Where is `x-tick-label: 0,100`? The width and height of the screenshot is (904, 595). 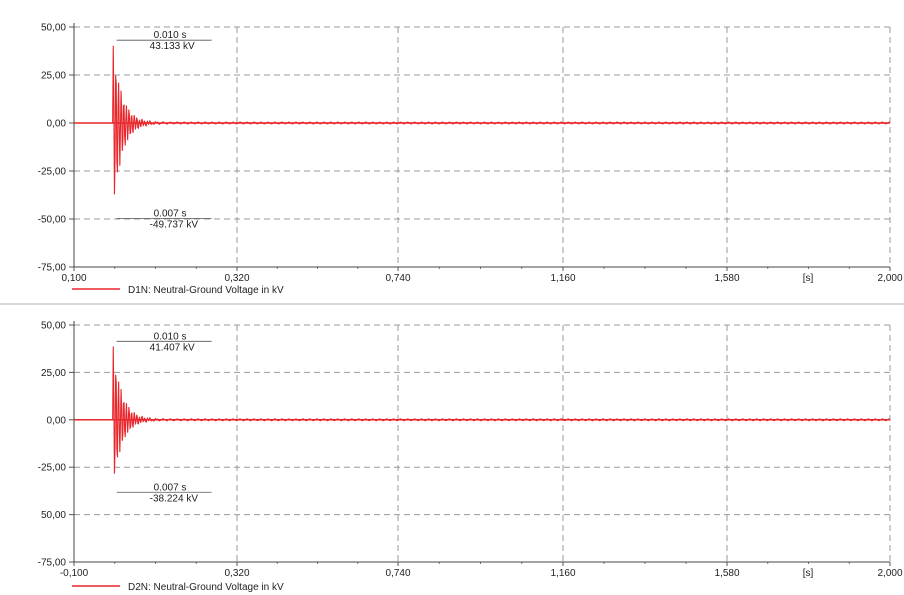 x-tick-label: 0,100 is located at coordinates (73, 278).